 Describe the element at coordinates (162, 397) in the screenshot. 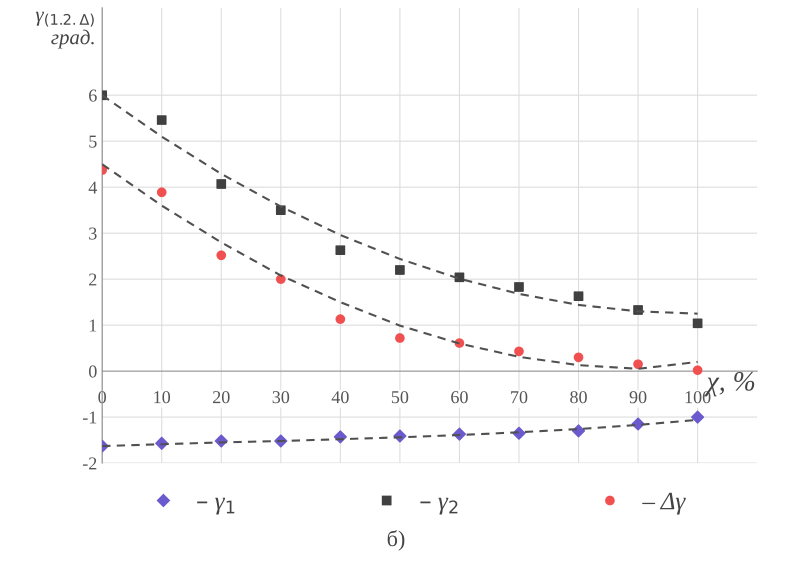

I see `x-tick-label: 10` at that location.